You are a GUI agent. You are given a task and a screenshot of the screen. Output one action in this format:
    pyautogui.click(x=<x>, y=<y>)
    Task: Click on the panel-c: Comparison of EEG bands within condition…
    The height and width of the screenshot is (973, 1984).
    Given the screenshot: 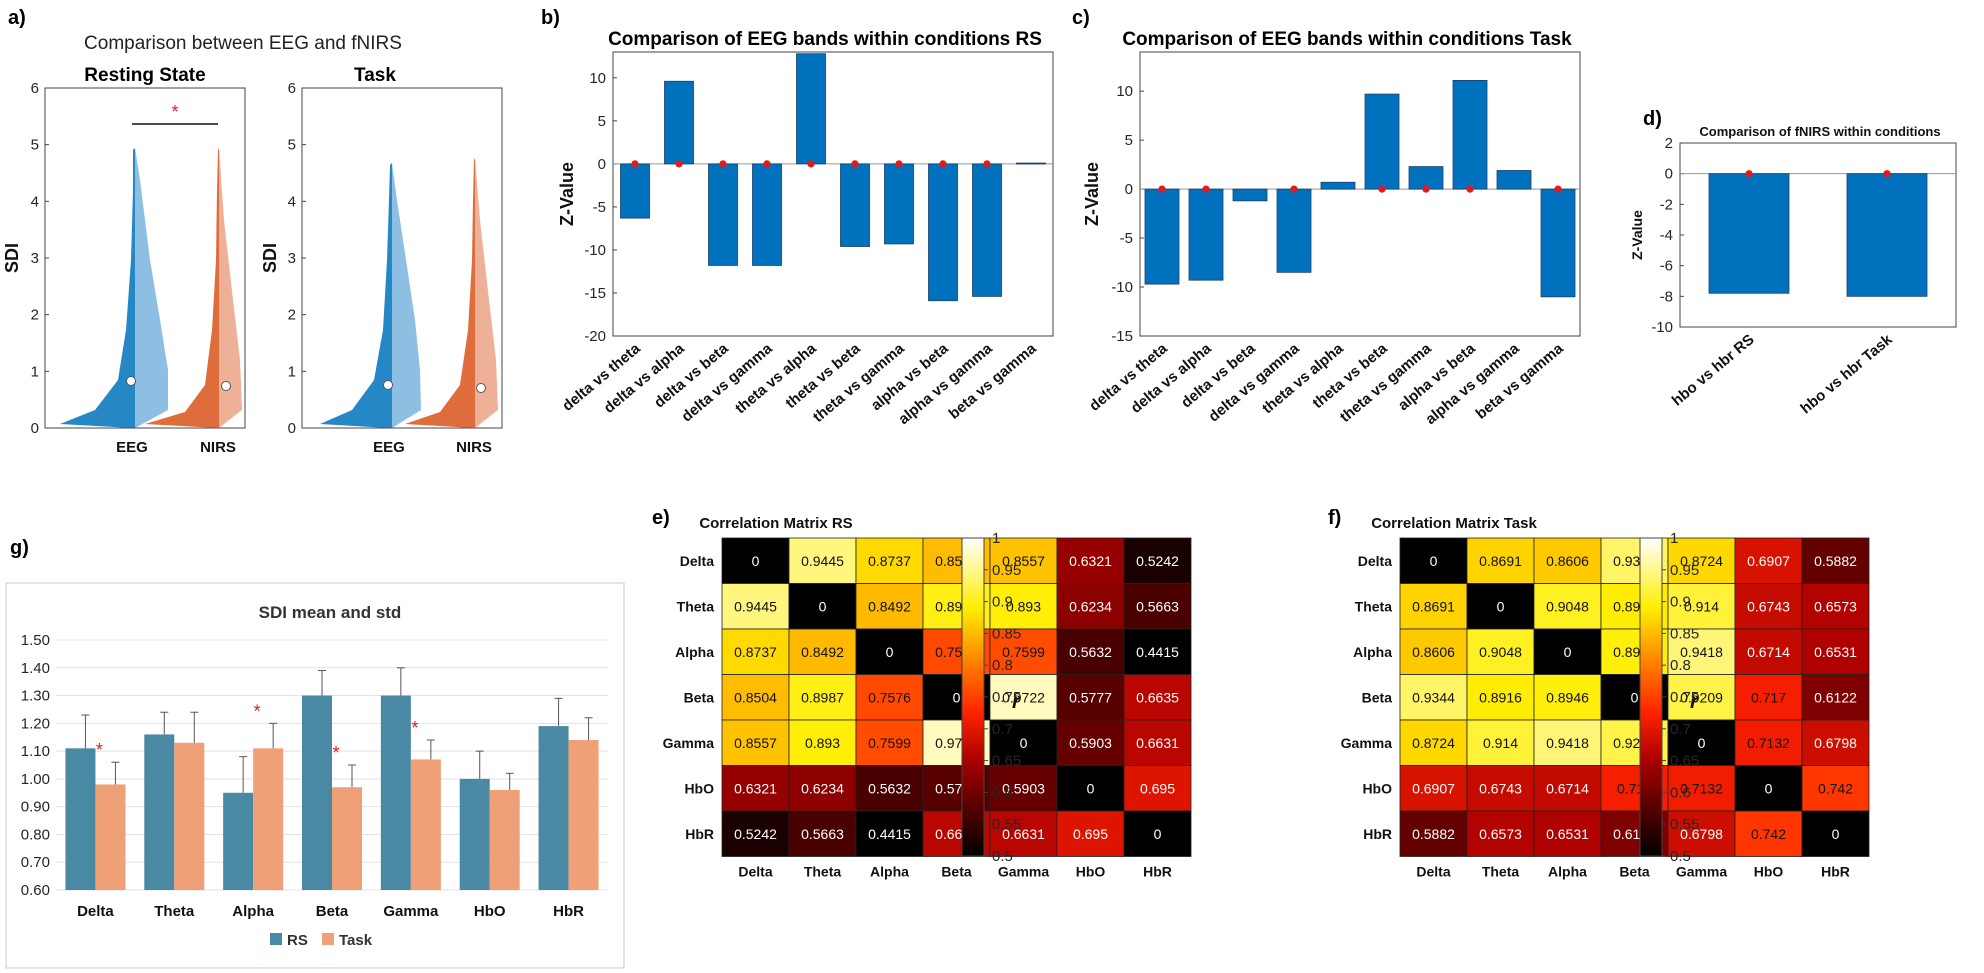 What is the action you would take?
    pyautogui.click(x=1331, y=228)
    